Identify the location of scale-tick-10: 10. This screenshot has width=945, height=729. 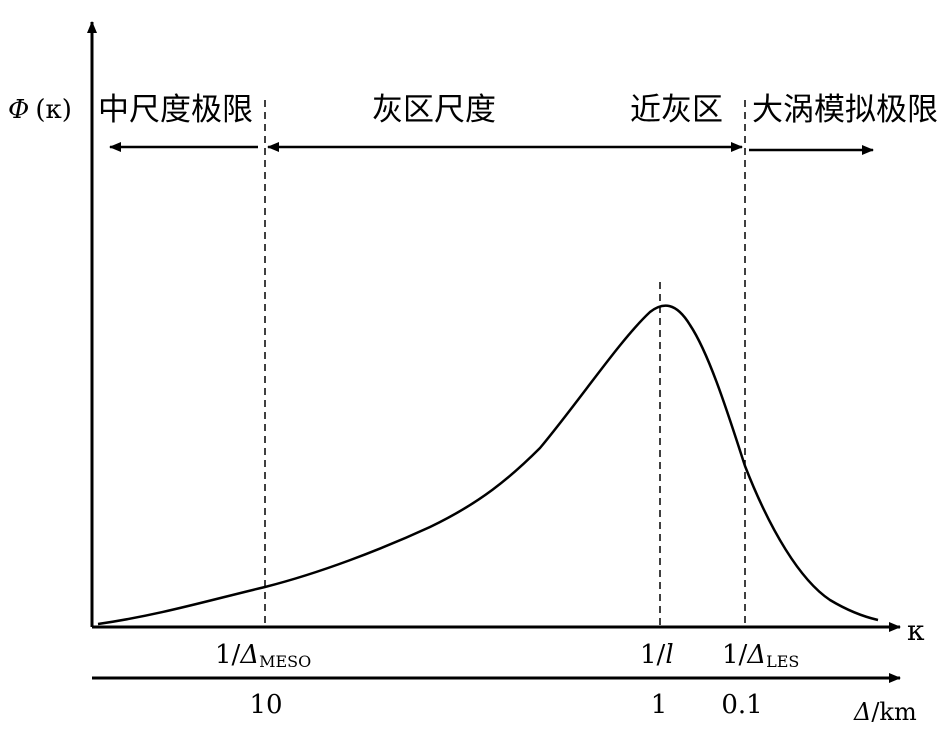
(265, 705).